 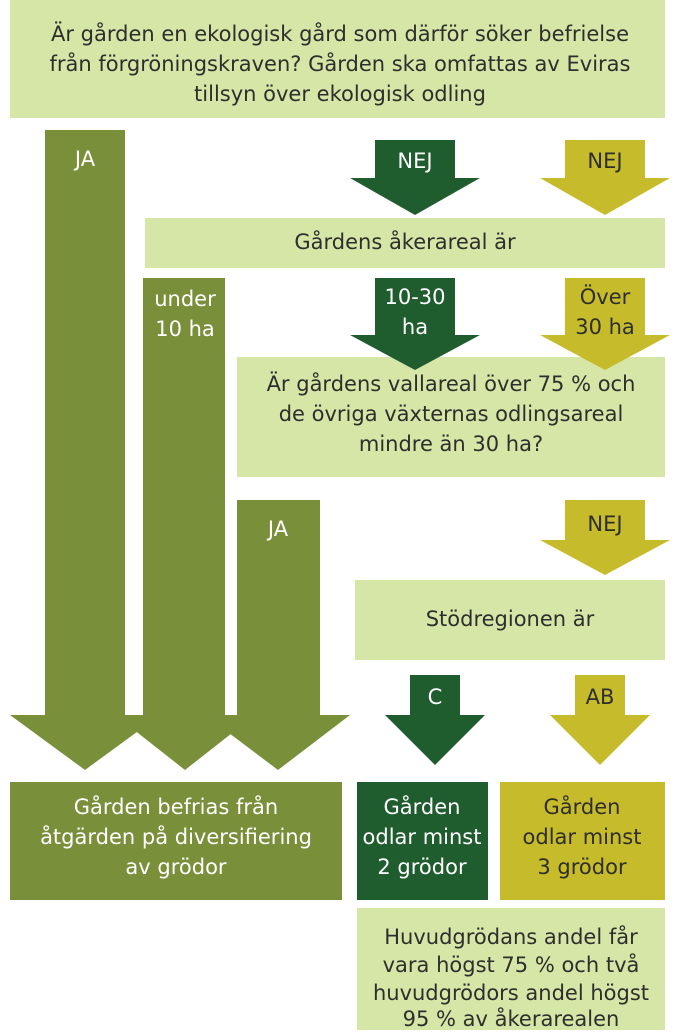 I want to click on box-text: Stödregionen är, so click(x=510, y=619).